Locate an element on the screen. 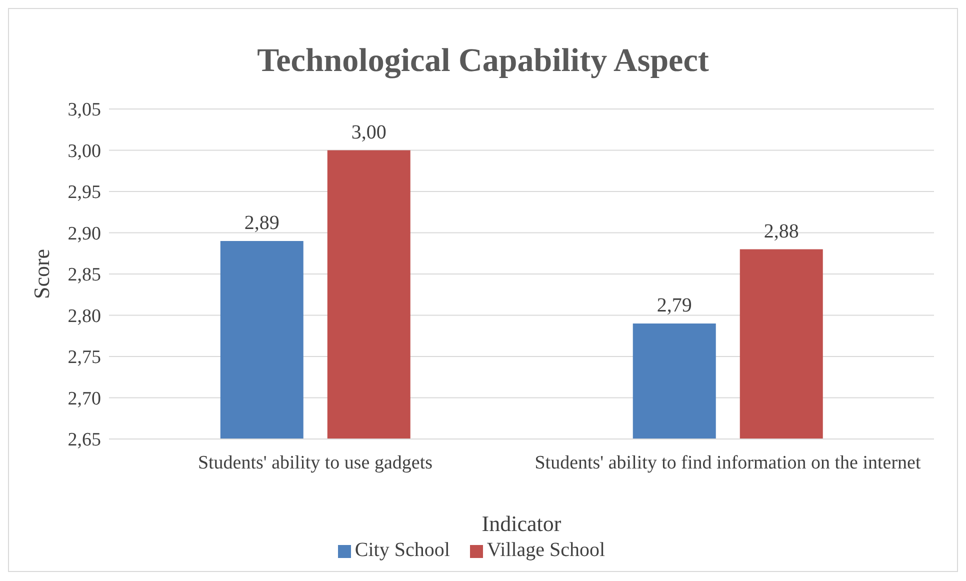 This screenshot has height=581, width=966. x-axis-title: Indicator is located at coordinates (522, 523).